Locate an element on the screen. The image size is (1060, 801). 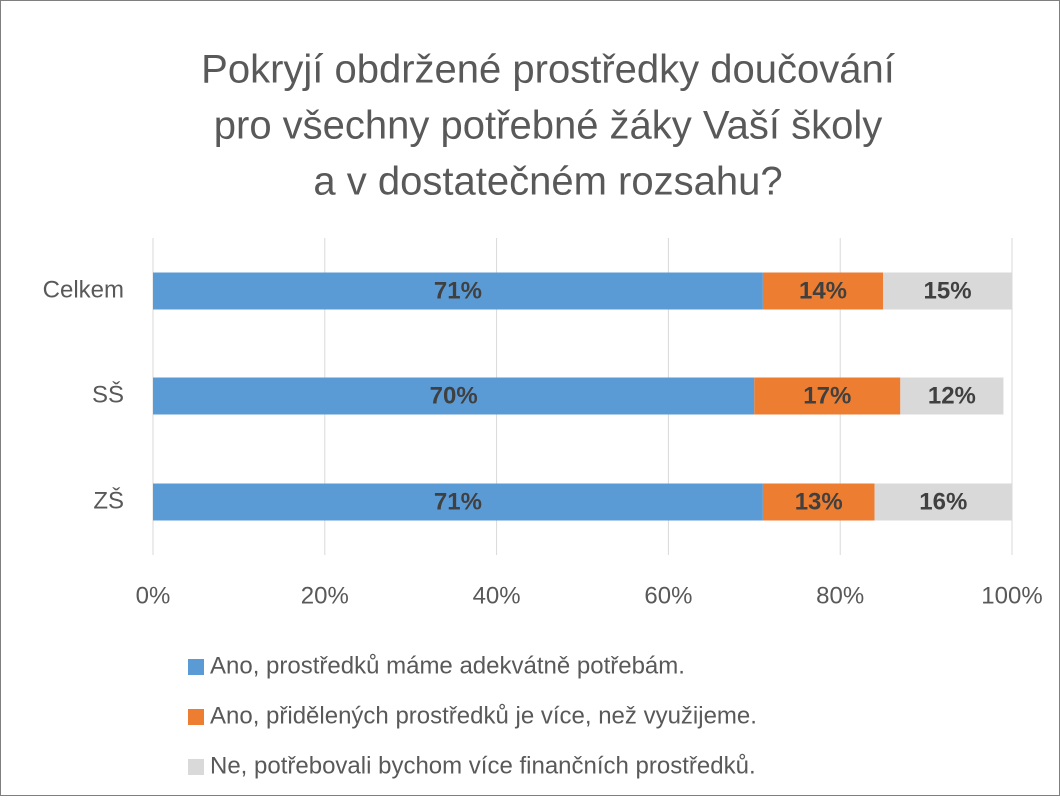
x-tick-label: 80% is located at coordinates (840, 595).